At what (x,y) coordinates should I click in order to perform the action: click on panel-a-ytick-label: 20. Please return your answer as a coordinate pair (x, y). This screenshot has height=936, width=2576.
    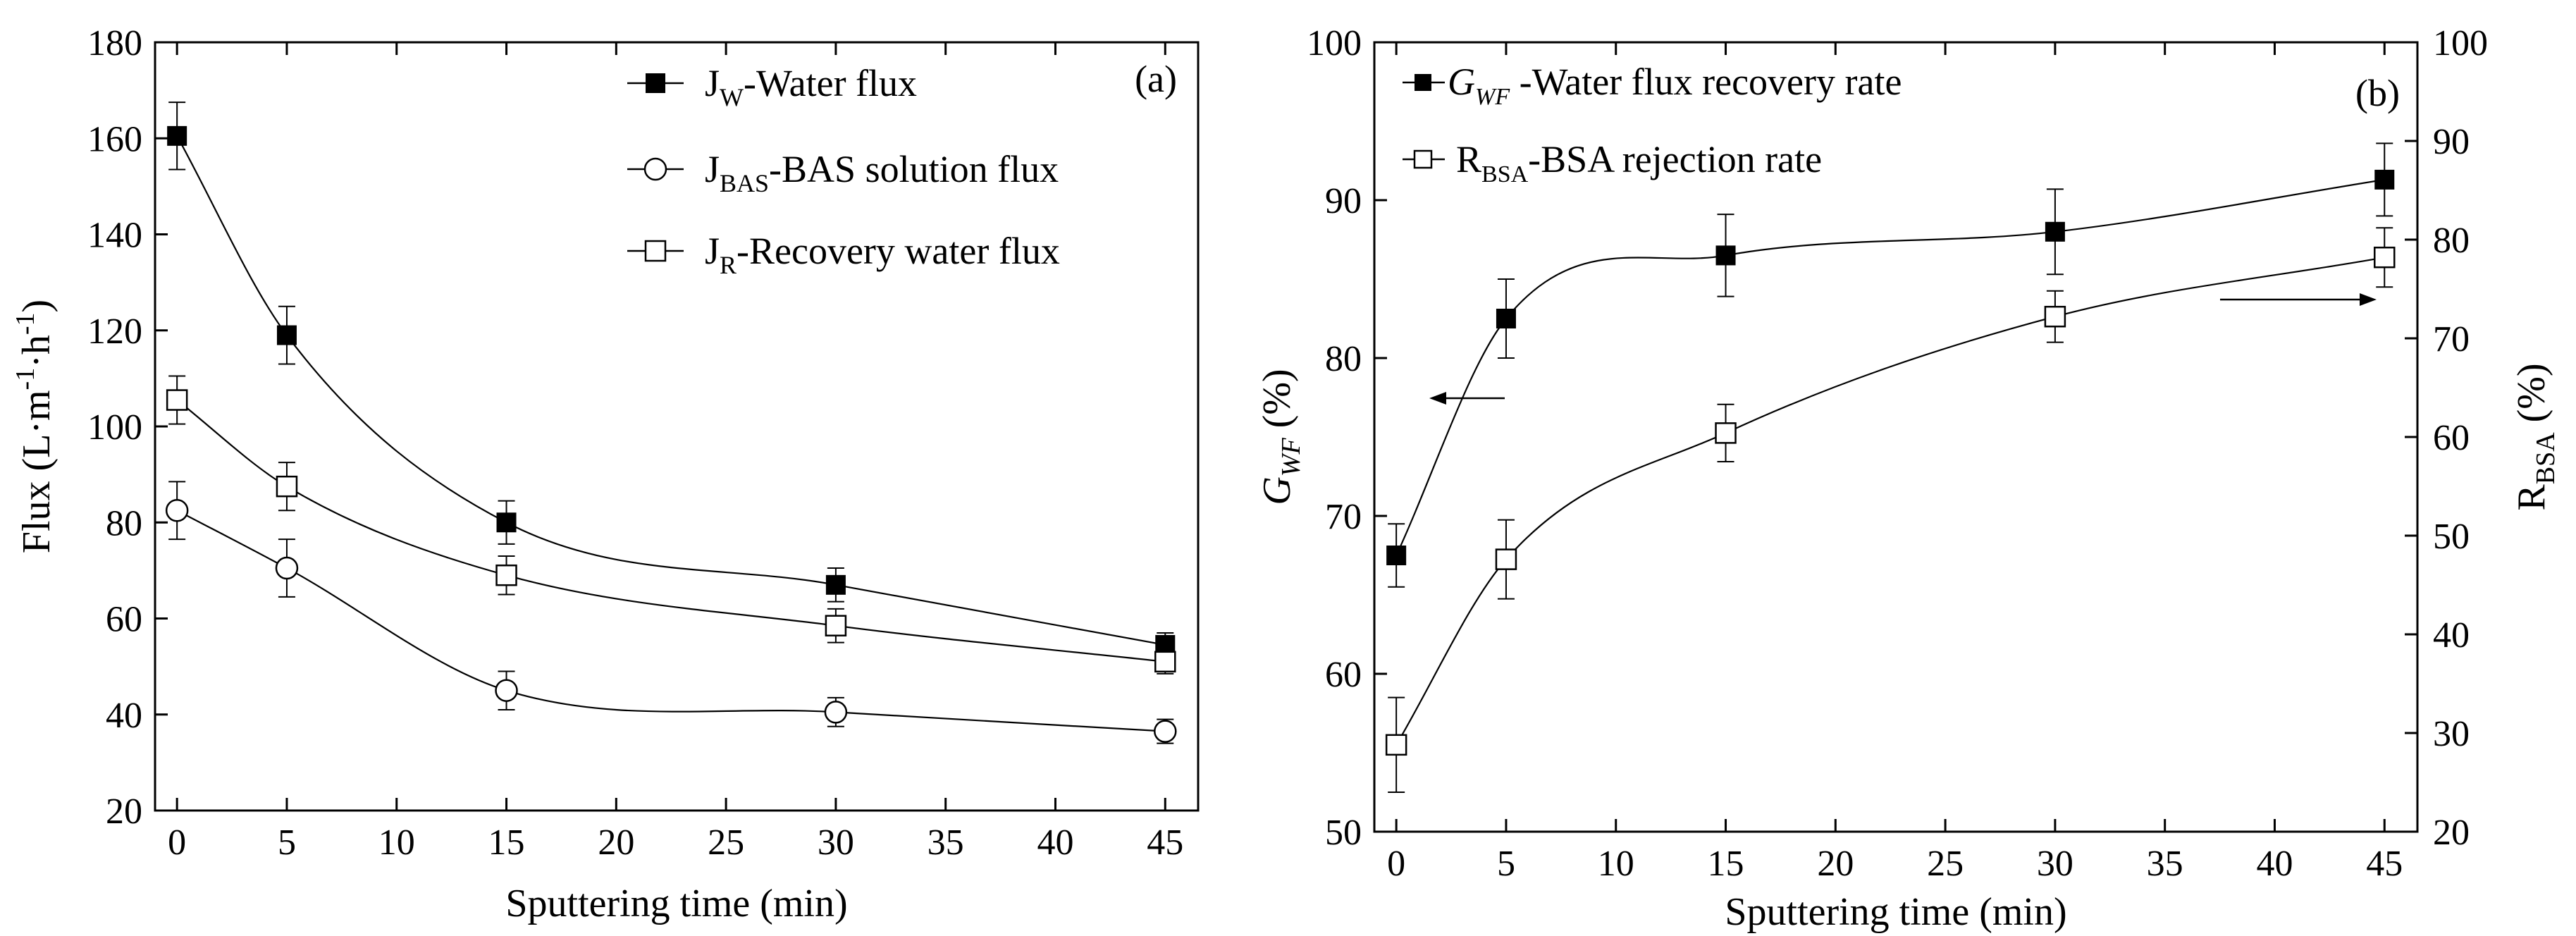
    Looking at the image, I should click on (124, 812).